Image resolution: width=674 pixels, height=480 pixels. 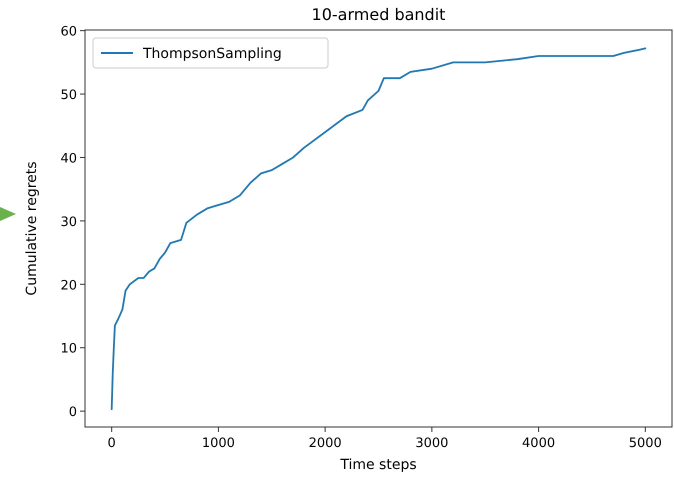 I want to click on y-tick-label: 50, so click(x=68, y=96).